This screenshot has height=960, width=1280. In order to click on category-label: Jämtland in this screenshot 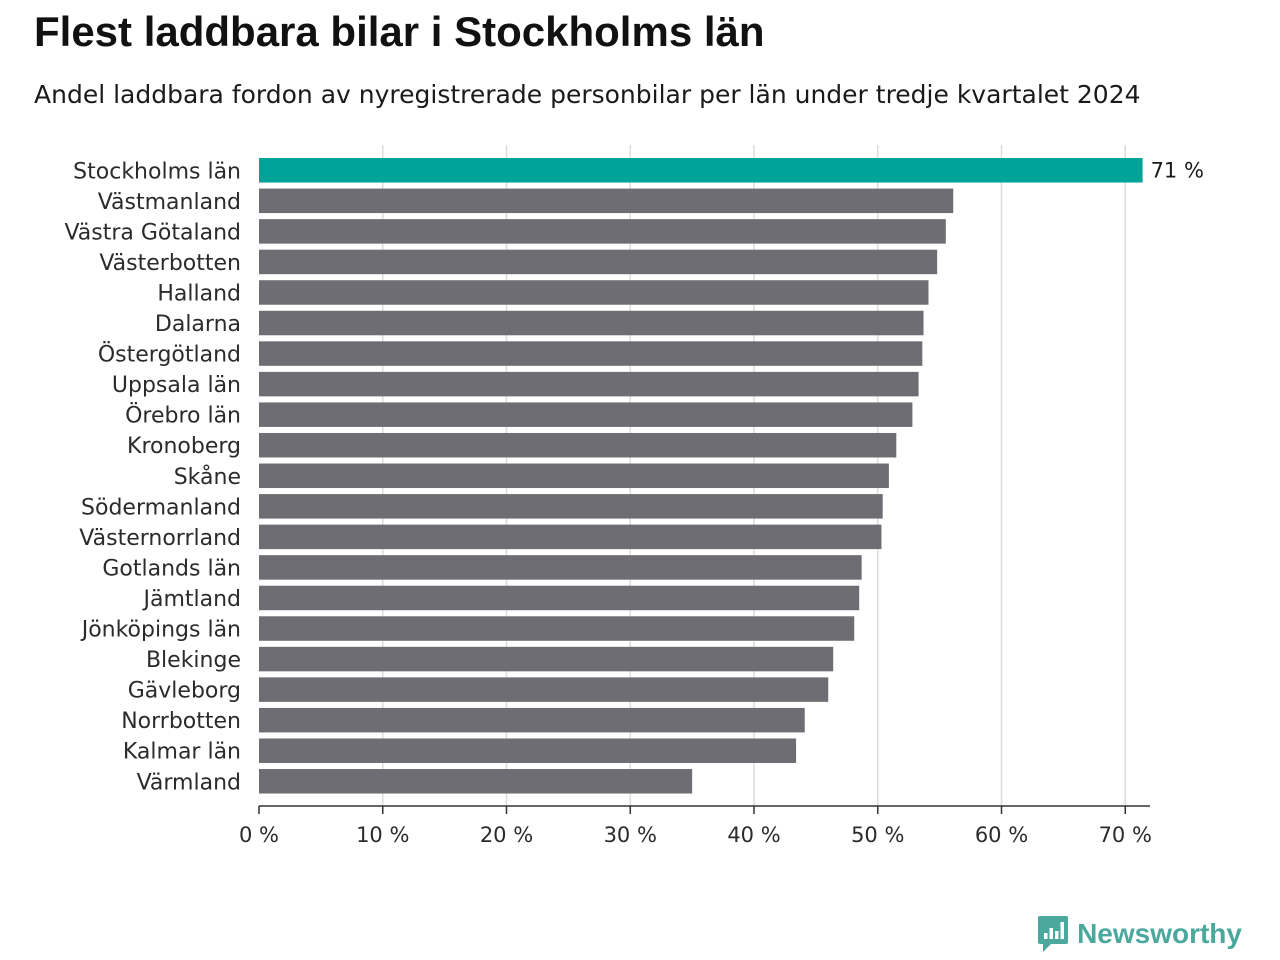, I will do `click(191, 599)`.